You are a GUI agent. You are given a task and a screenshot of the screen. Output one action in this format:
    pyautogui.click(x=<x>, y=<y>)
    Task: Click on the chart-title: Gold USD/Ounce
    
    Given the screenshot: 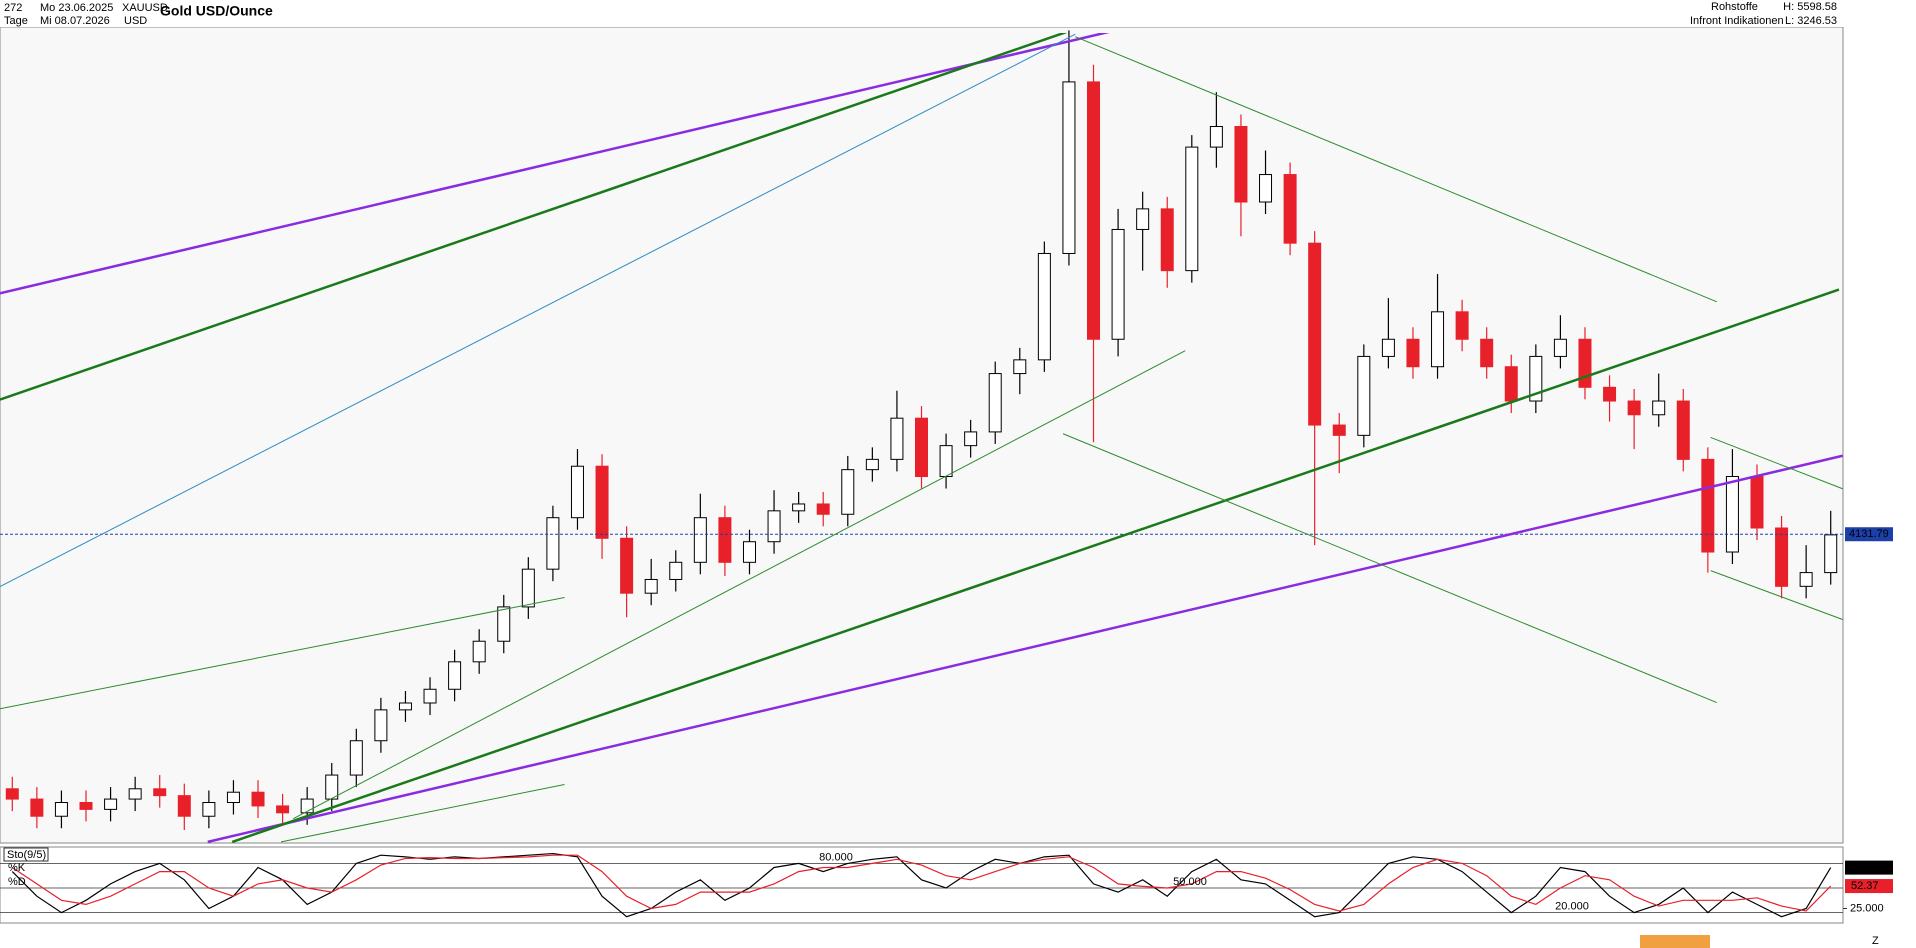 What is the action you would take?
    pyautogui.click(x=216, y=11)
    